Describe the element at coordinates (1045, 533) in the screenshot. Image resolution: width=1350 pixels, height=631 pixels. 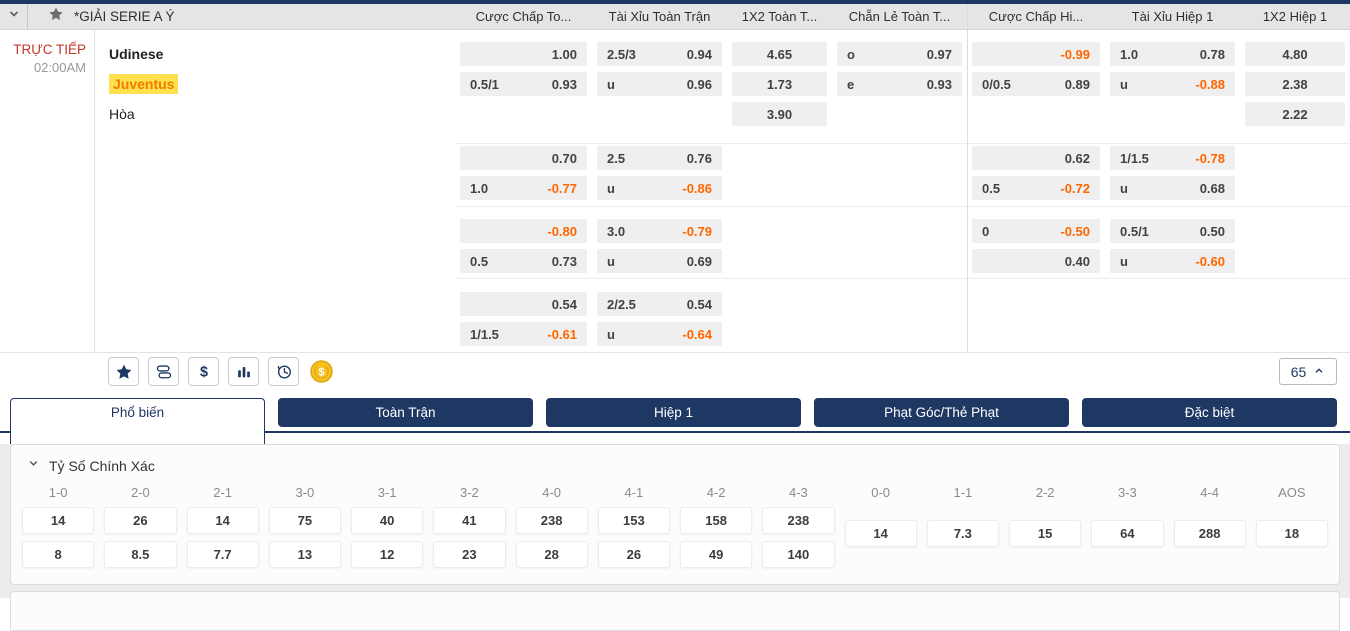
I see `score-odds-cell: 15` at that location.